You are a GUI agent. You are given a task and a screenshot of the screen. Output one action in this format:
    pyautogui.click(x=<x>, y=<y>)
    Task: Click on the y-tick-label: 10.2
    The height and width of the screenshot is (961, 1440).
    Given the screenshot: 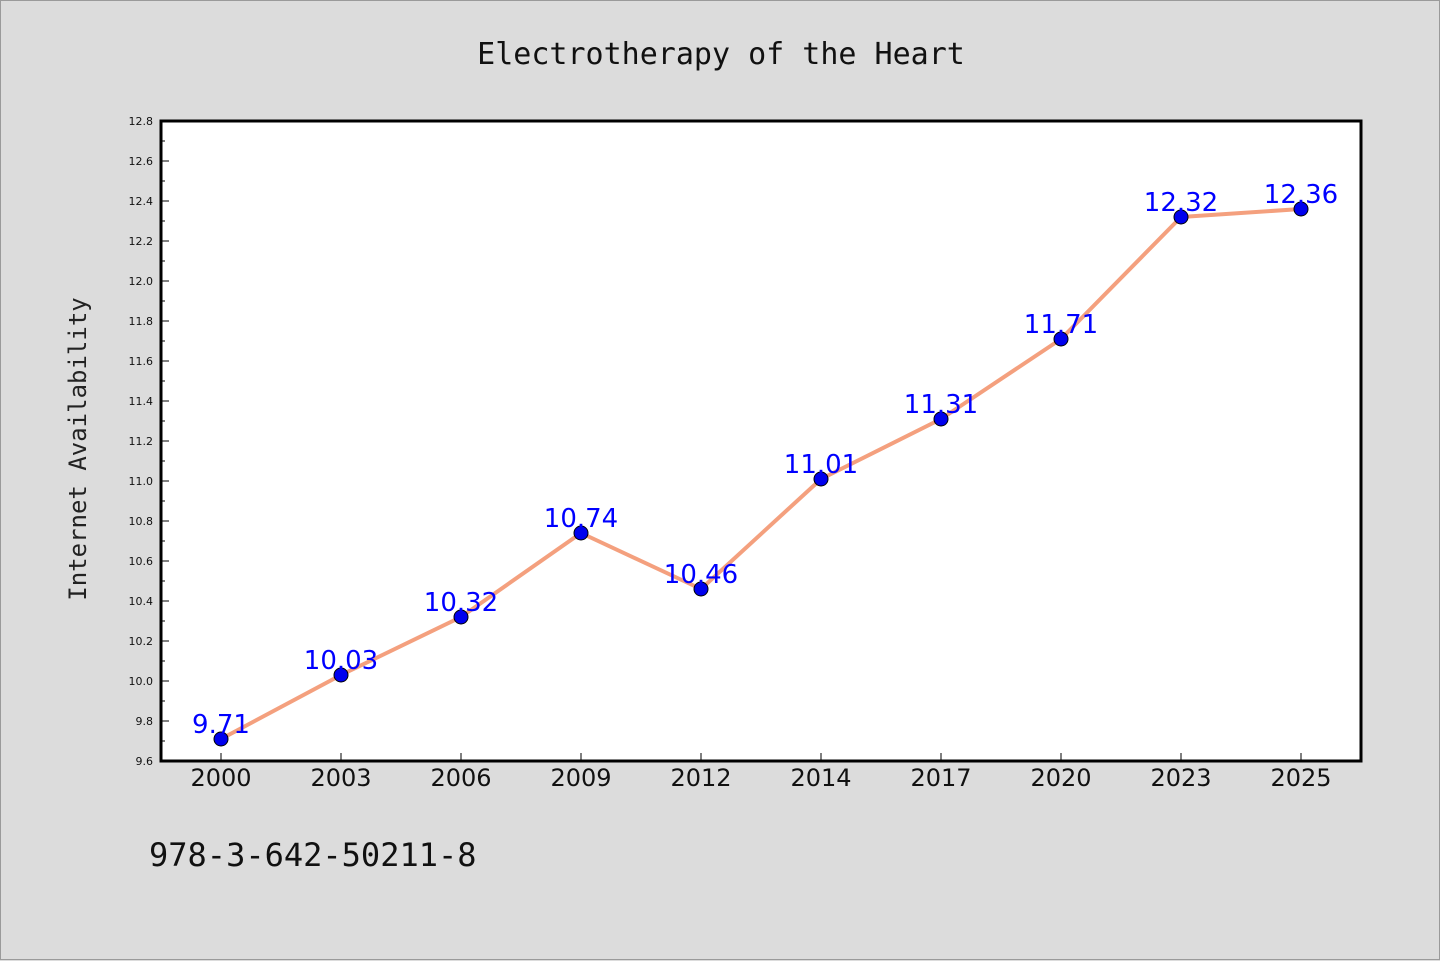 What is the action you would take?
    pyautogui.click(x=141, y=641)
    